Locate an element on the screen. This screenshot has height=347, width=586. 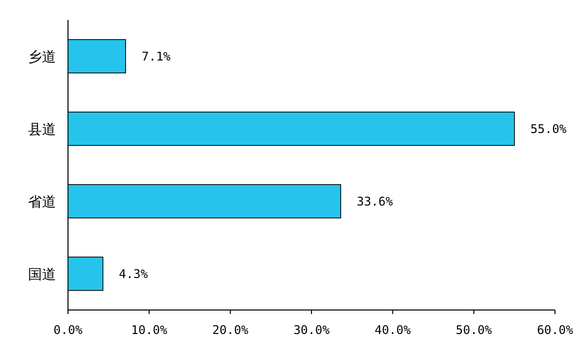
x-tick-label: 0.0% is located at coordinates (69, 330).